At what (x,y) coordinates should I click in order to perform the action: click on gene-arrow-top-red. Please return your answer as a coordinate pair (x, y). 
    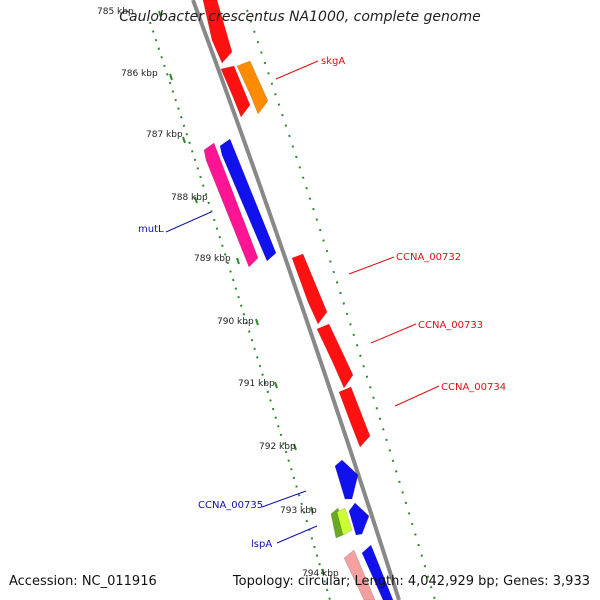
    Looking at the image, I should click on (217, 32).